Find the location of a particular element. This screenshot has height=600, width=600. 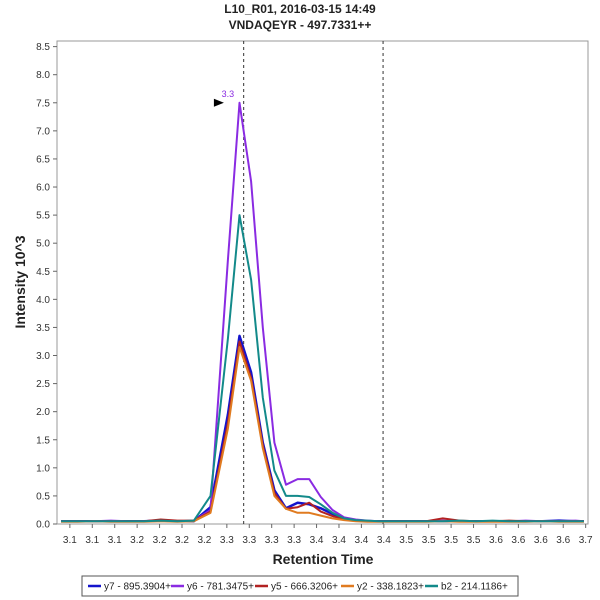

y-tick-label: 2.0 is located at coordinates (43, 412).